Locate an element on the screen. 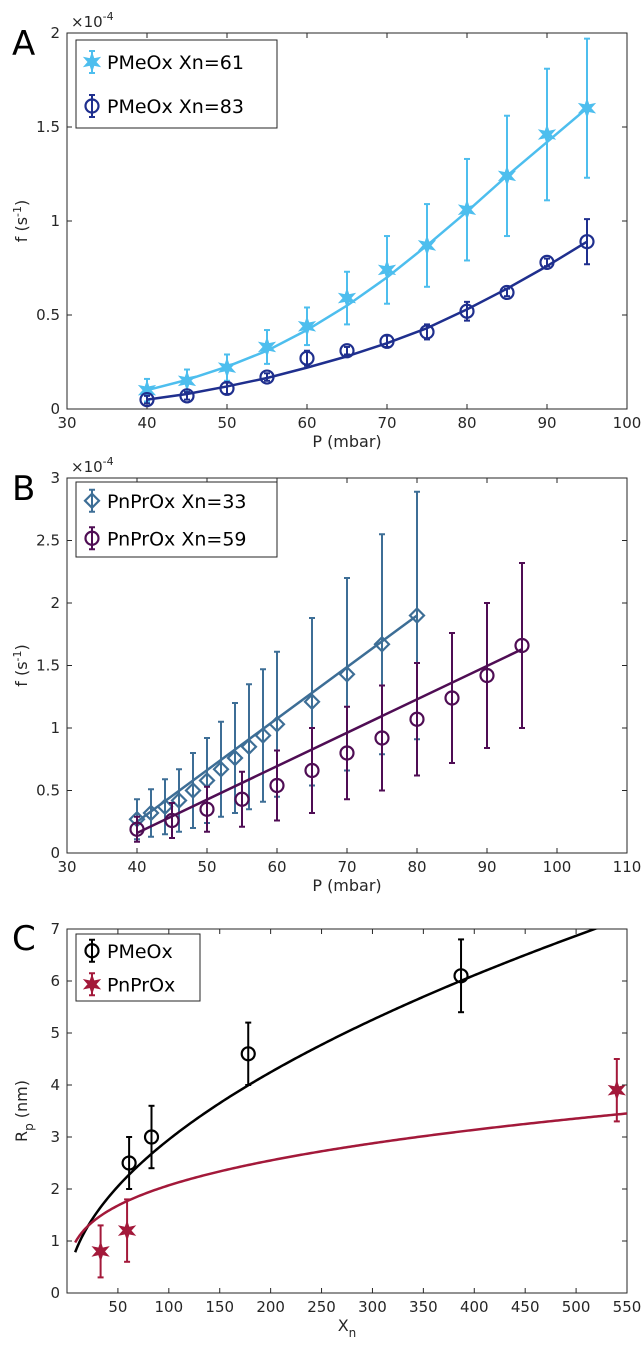  y-axis-label: f (s-1) is located at coordinates (21, 665).